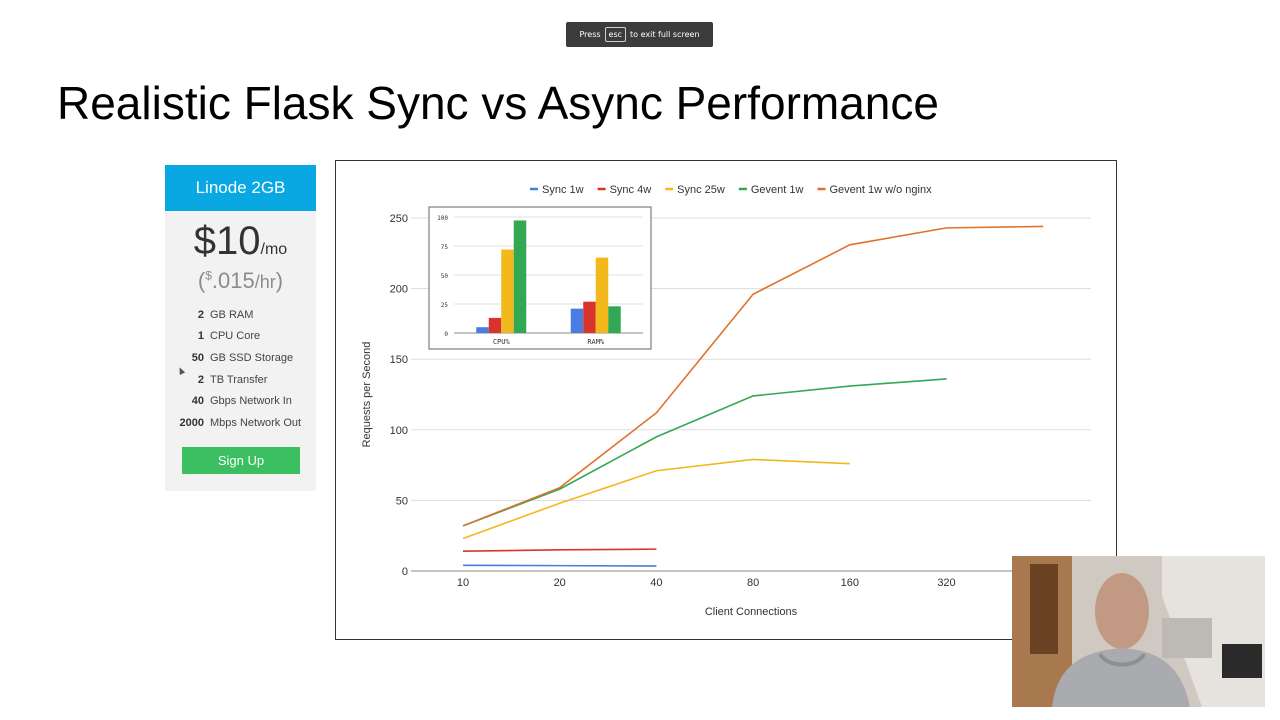 Image resolution: width=1280 pixels, height=720 pixels. I want to click on fullscreen-banner-text-after: to exit full screen, so click(665, 34).